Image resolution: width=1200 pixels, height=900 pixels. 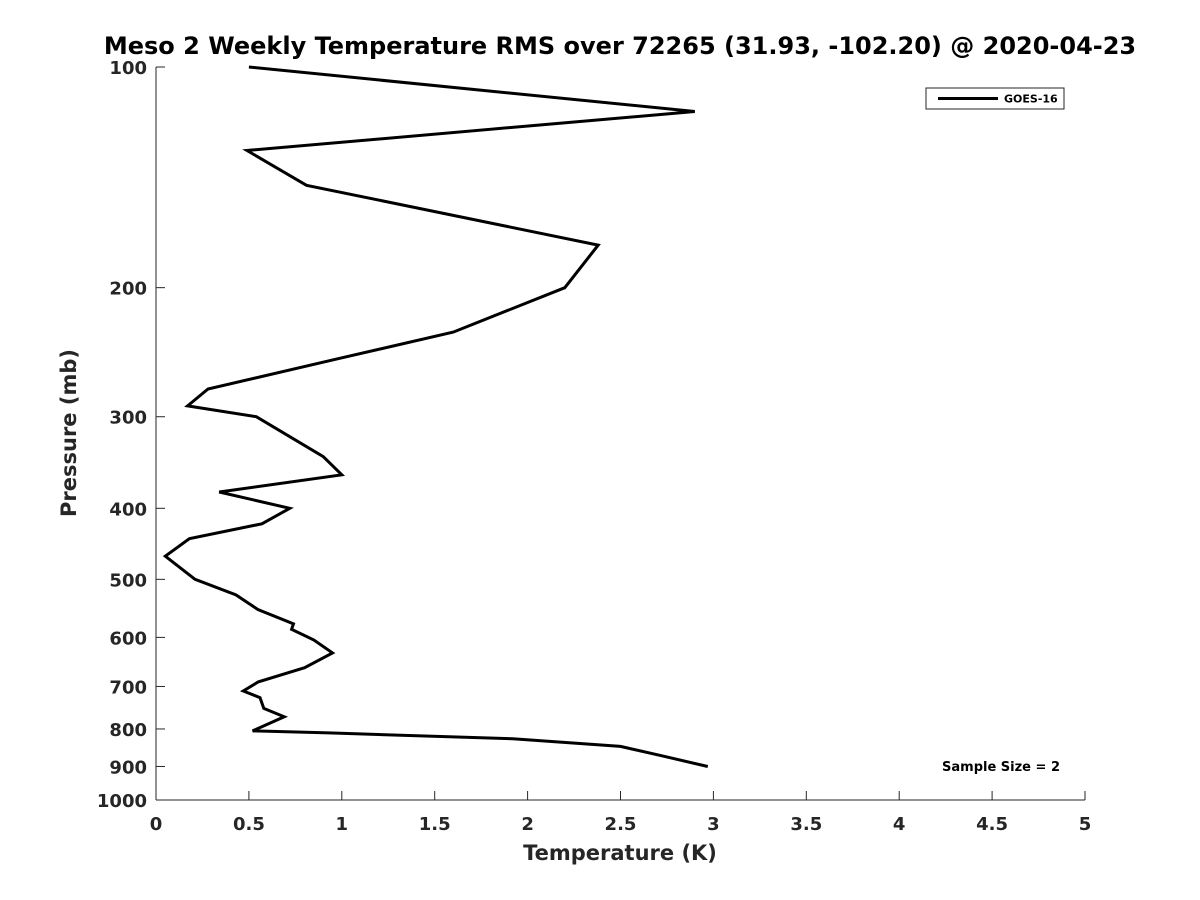 I want to click on x-tick-label: 4, so click(x=899, y=824).